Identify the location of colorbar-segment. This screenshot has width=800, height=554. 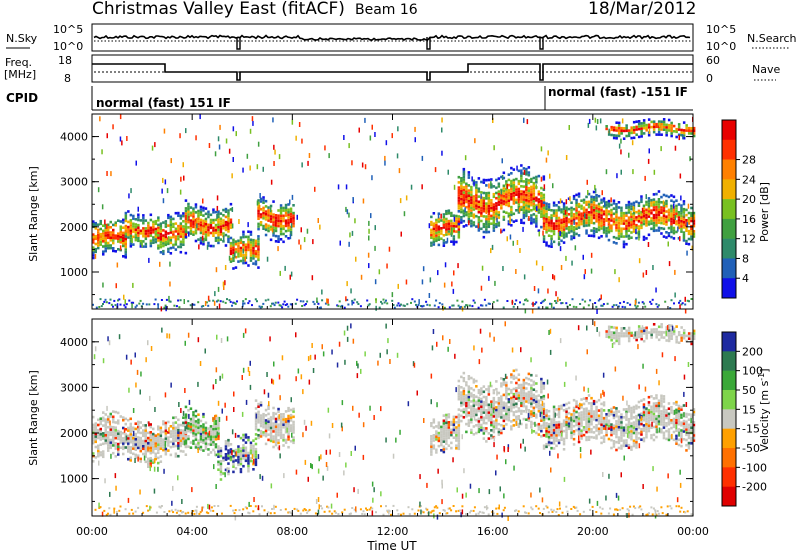
(729, 268).